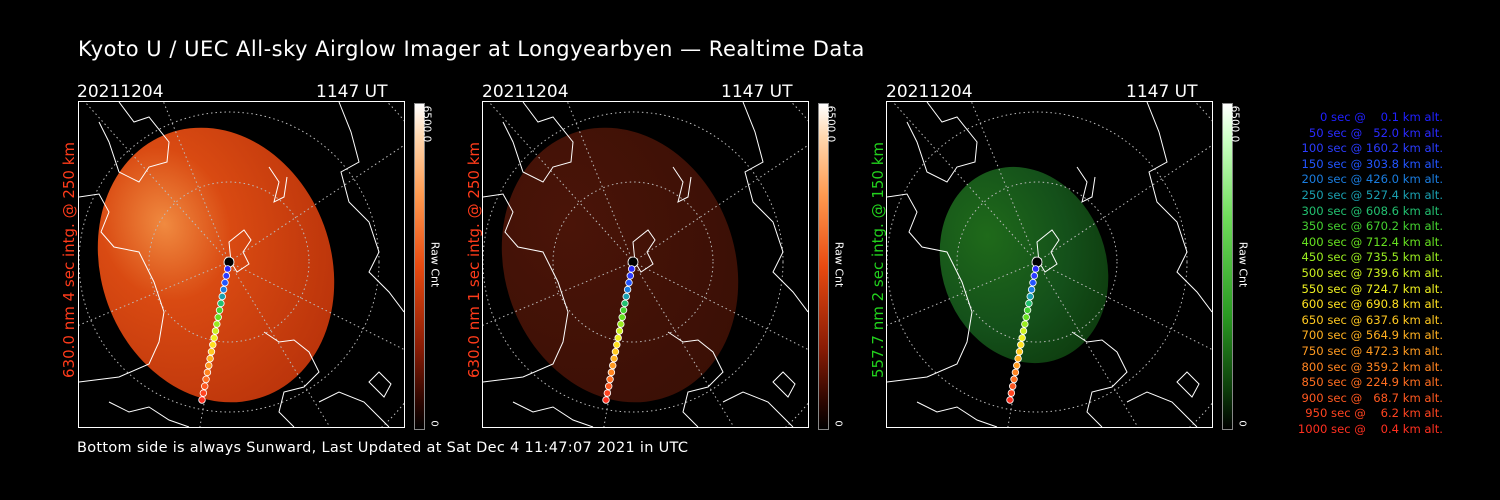 The height and width of the screenshot is (500, 1500). What do you see at coordinates (878, 259) in the screenshot?
I see `panel-3-wavelength-label: 557.7 nm 2 sec intg. @ 150 km` at bounding box center [878, 259].